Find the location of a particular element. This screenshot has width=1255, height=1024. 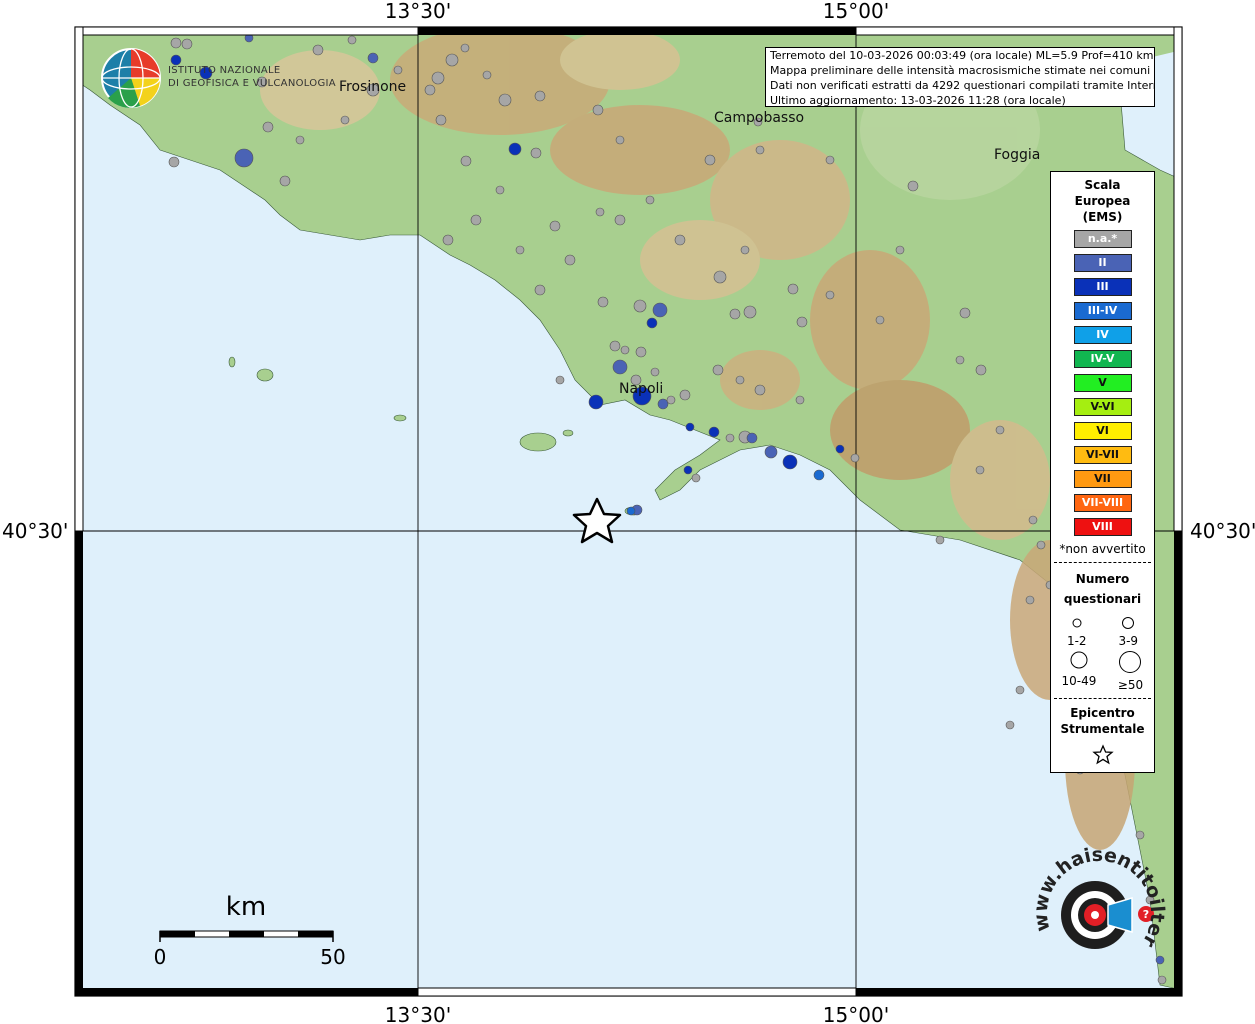

size-row: 10-49 ≥50 is located at coordinates (1102, 671).